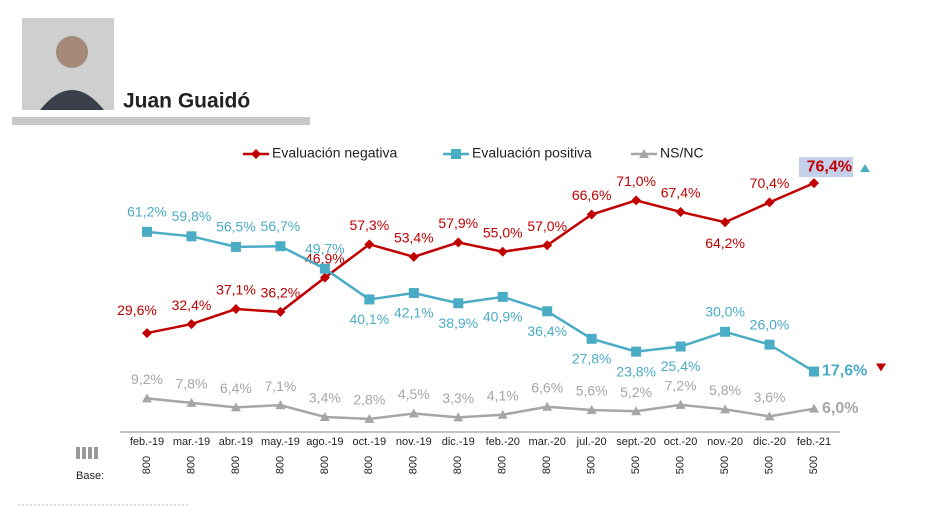 The height and width of the screenshot is (514, 927). What do you see at coordinates (636, 392) in the screenshot?
I see `data-label: 5,2%` at bounding box center [636, 392].